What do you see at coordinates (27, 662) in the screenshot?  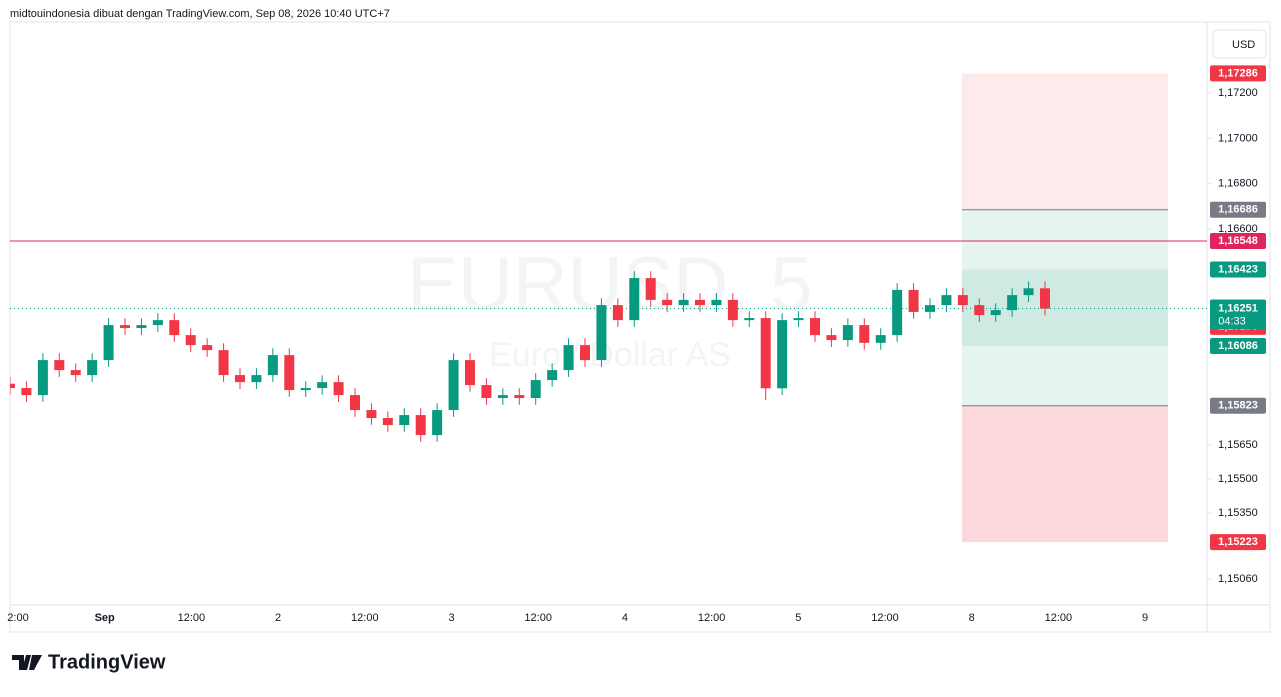 I see `logo-mark` at bounding box center [27, 662].